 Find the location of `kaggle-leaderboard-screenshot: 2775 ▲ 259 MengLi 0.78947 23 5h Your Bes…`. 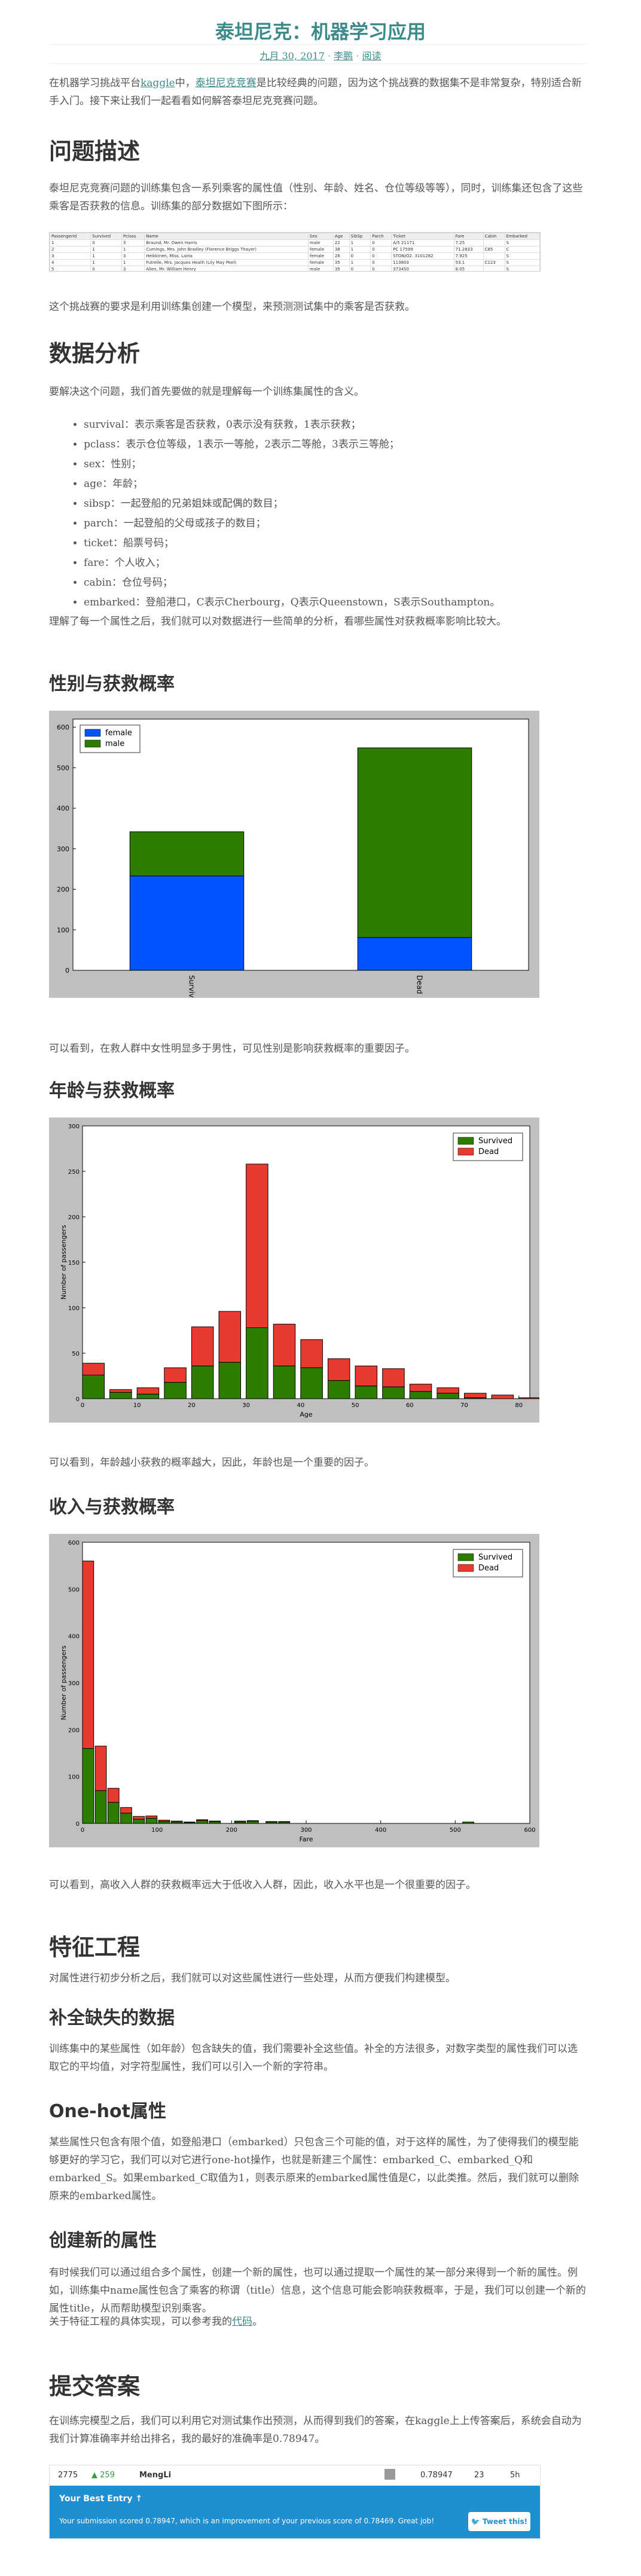

kaggle-leaderboard-screenshot: 2775 ▲ 259 MengLi 0.78947 23 5h Your Bes… is located at coordinates (295, 2502).